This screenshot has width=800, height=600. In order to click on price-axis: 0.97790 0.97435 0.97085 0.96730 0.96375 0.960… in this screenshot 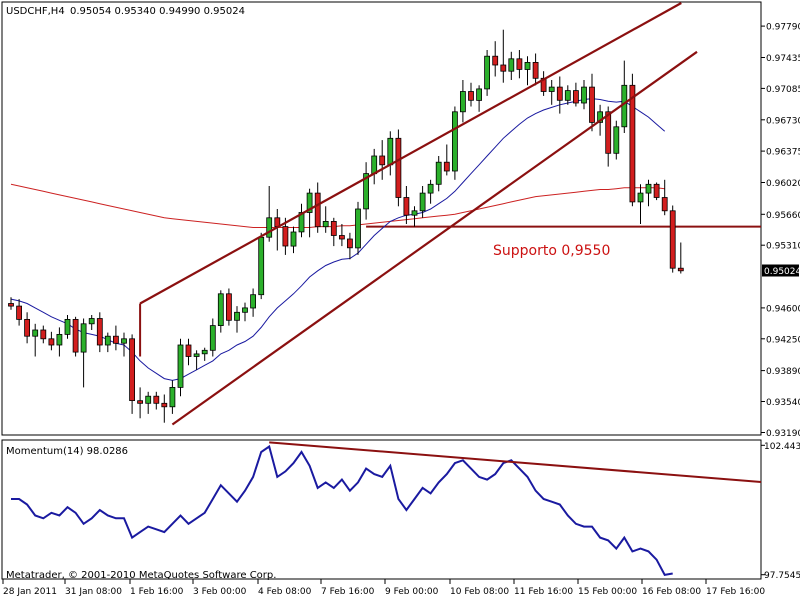, I will do `click(780, 231)`.